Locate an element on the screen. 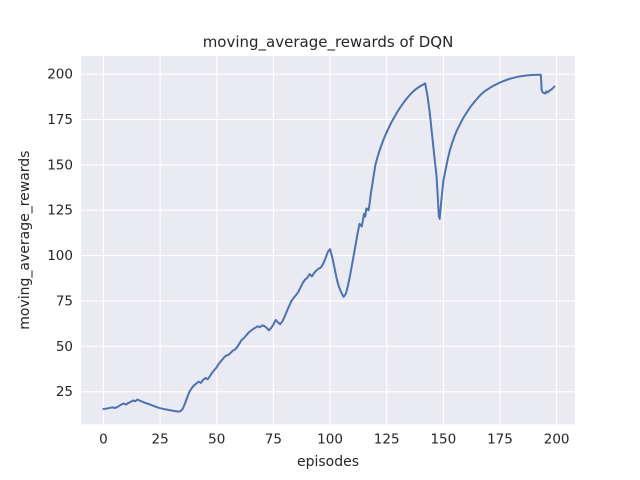 The height and width of the screenshot is (480, 640). x-tick-label: 0 is located at coordinates (103, 439).